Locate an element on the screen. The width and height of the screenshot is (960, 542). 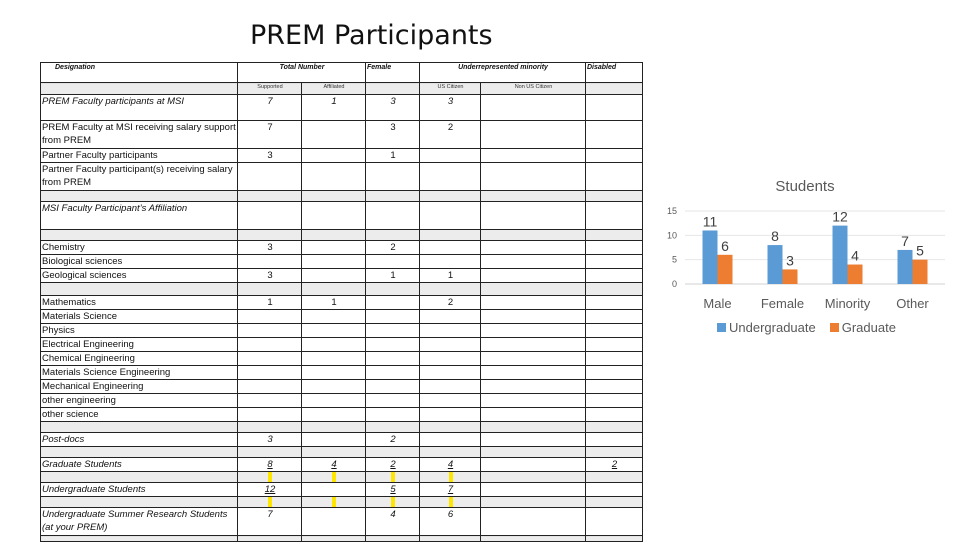
students-chart: 0 5 10 15 11 6 Male 8 3 Female 12 4 Minority 7 5 Other is located at coordinates (805, 257).